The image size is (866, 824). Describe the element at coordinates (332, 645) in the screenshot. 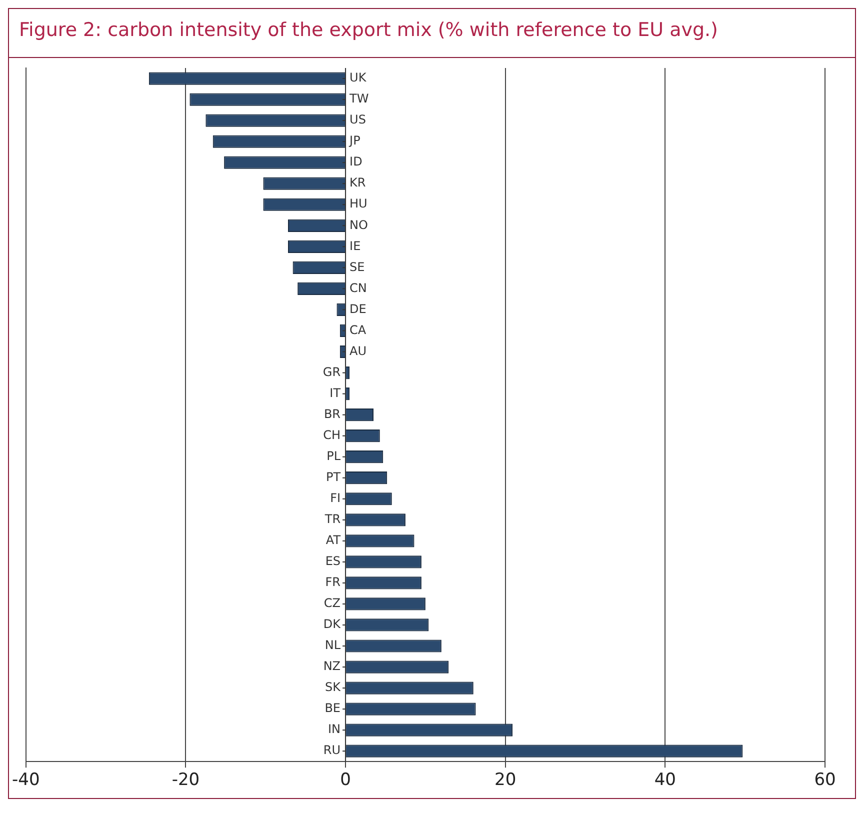

I see `y-tick-label: NL` at that location.